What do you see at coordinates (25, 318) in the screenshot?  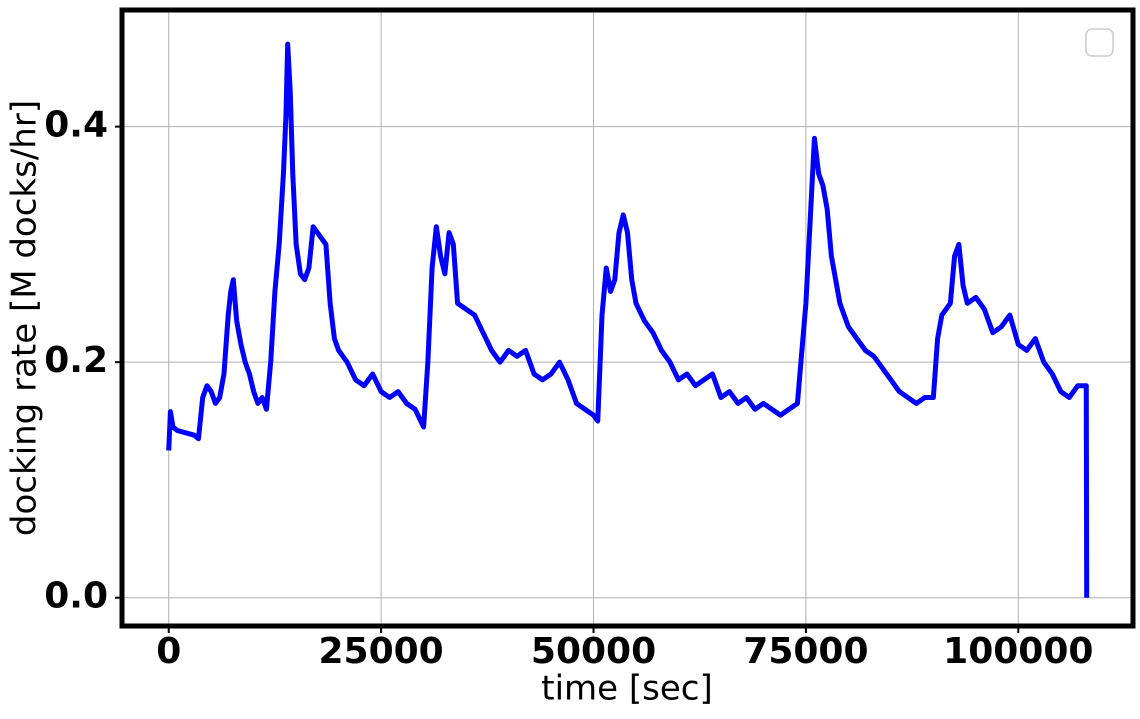 I see `y-axis-label: docking rate [M docks/hr]` at bounding box center [25, 318].